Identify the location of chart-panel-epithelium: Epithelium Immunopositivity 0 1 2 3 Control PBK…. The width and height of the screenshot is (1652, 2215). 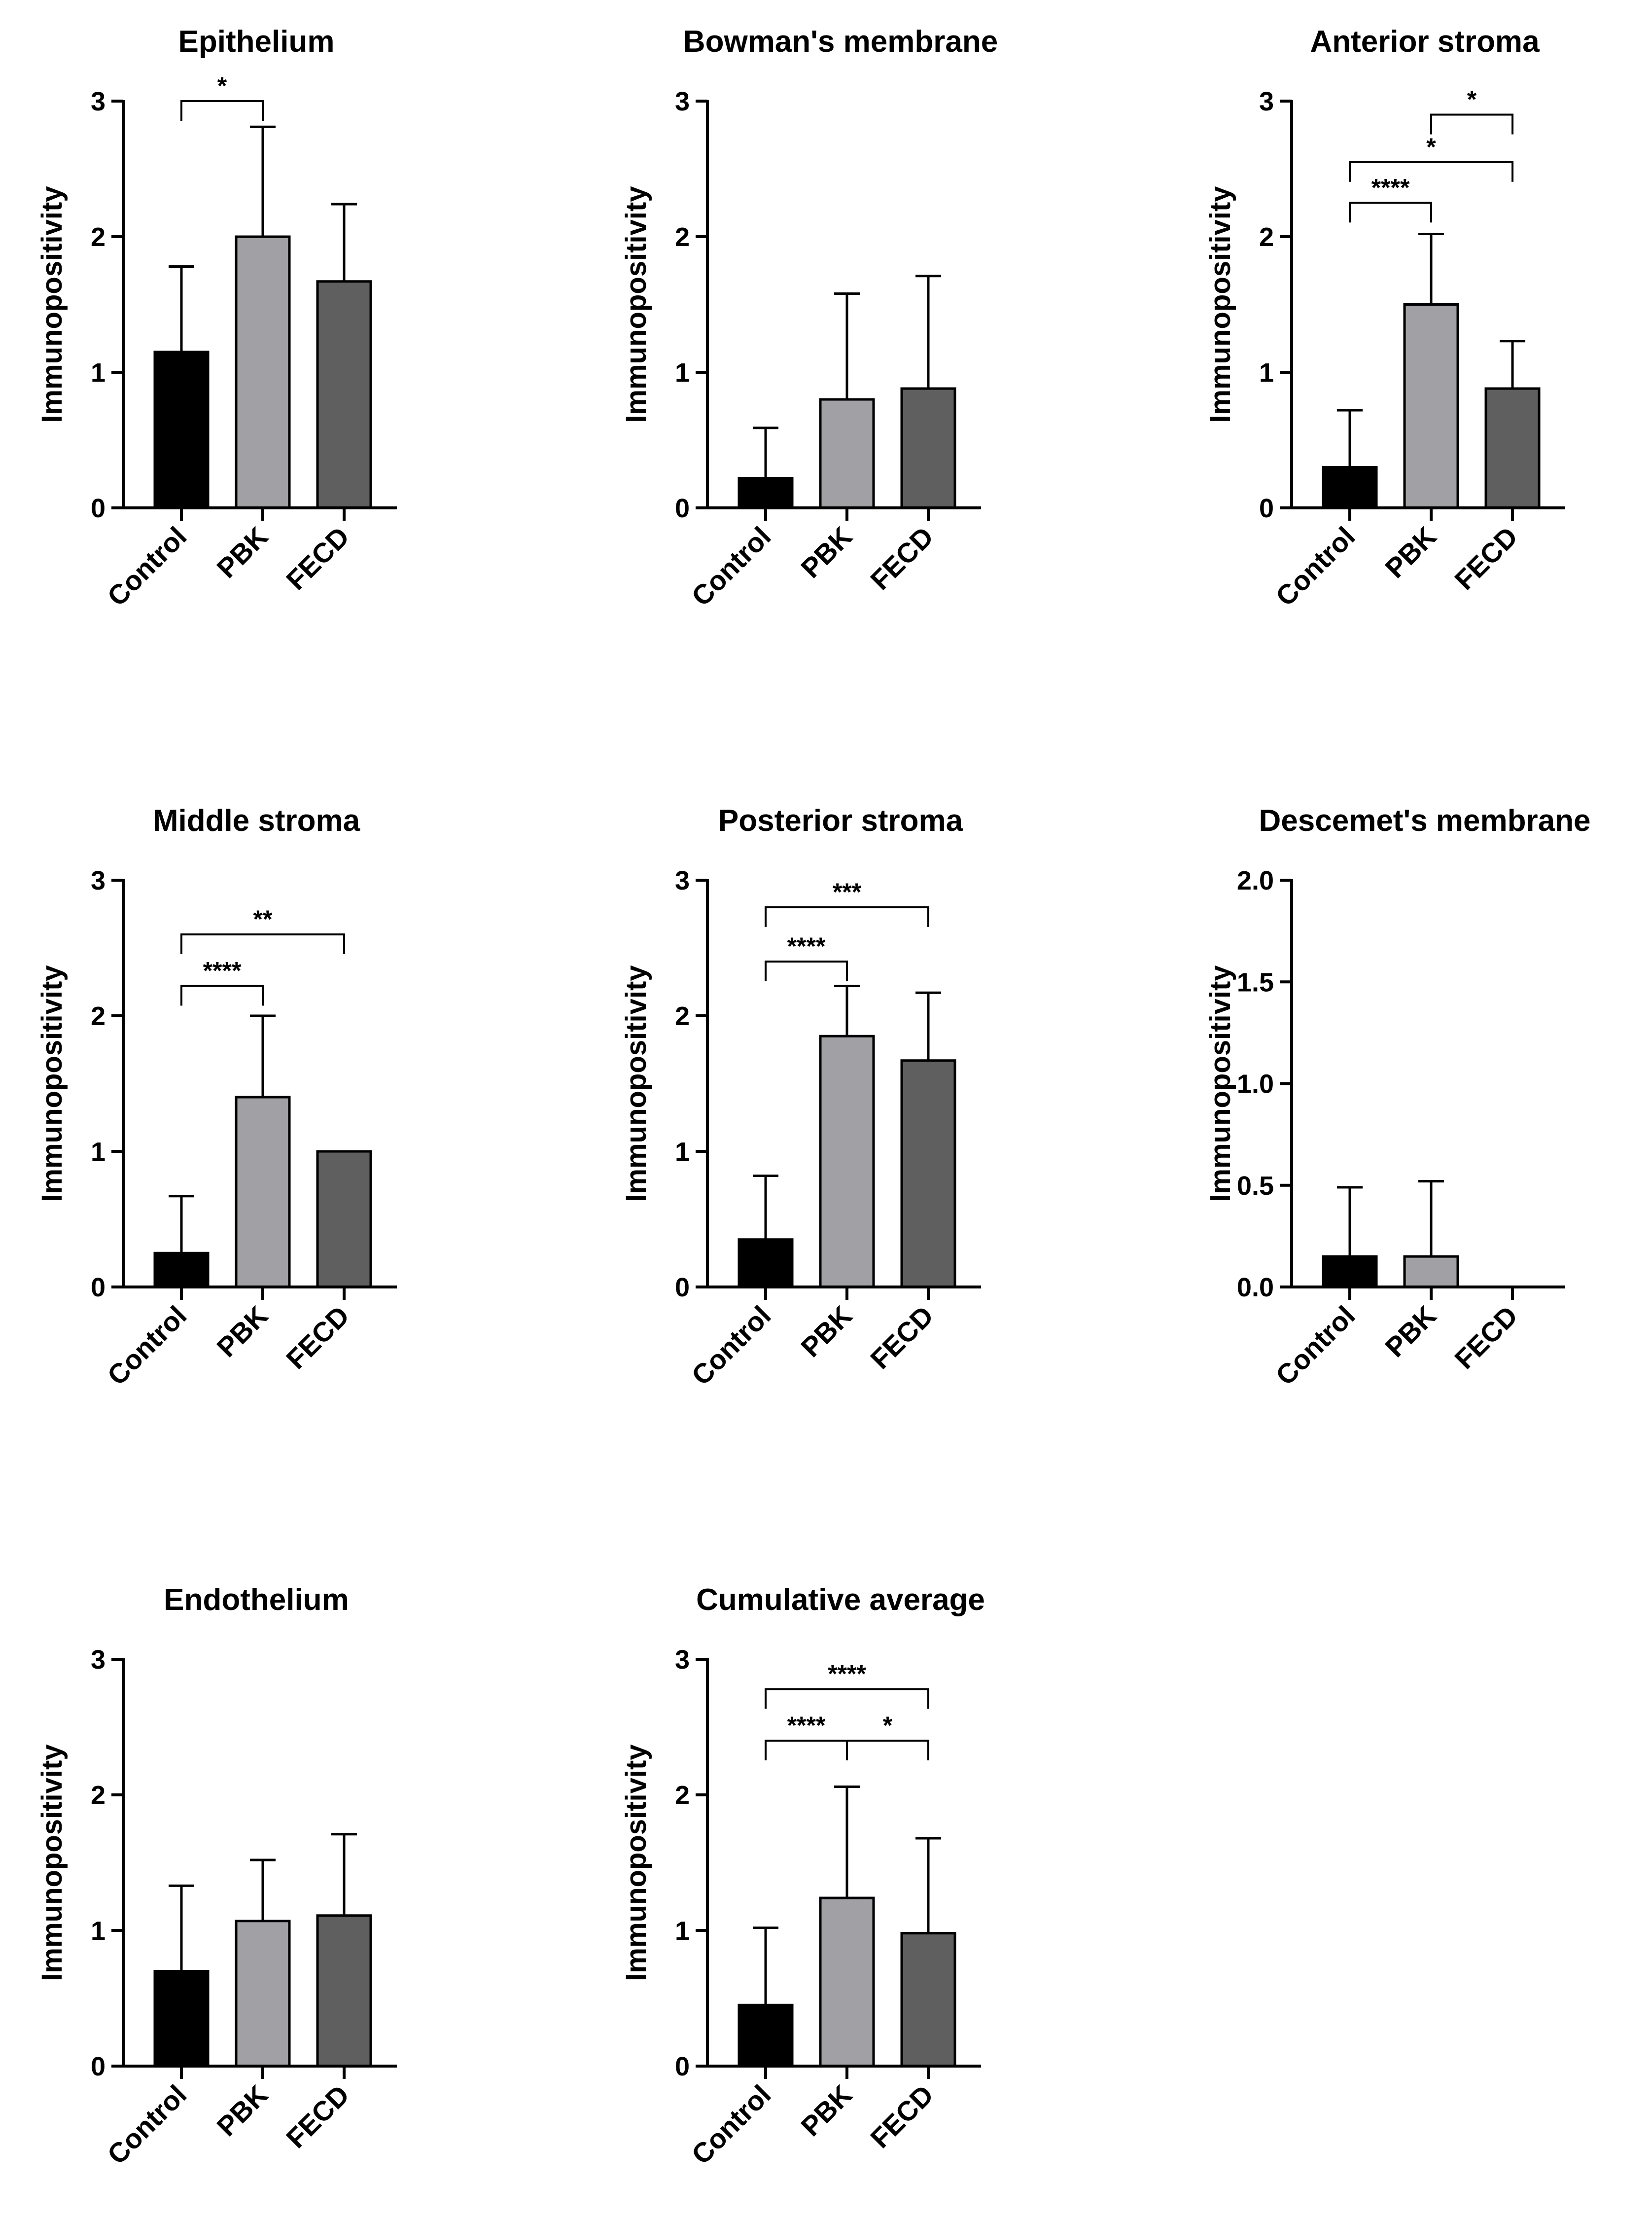
(217, 319).